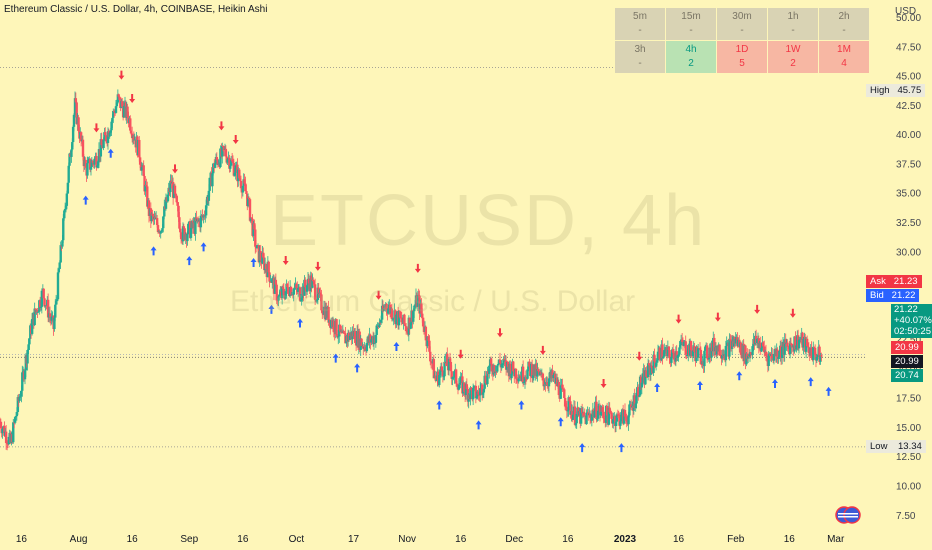 This screenshot has width=932, height=550. Describe the element at coordinates (189, 539) in the screenshot. I see `x-tick-label: Sep` at that location.